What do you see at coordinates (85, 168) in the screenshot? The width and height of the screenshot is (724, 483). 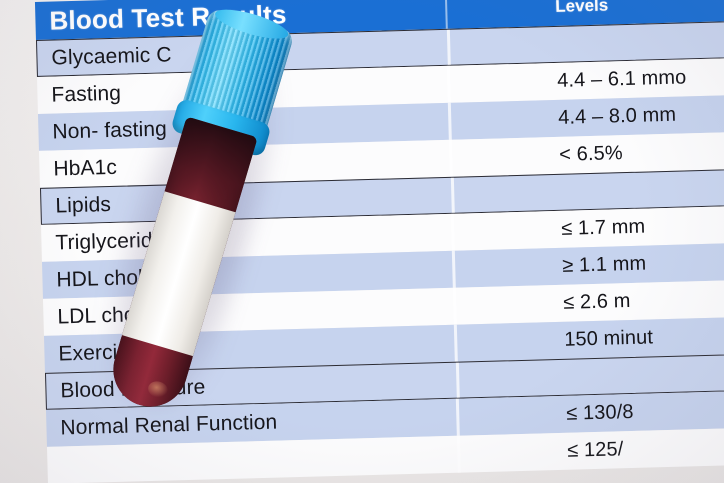 I see `row-label: HbA1c` at bounding box center [85, 168].